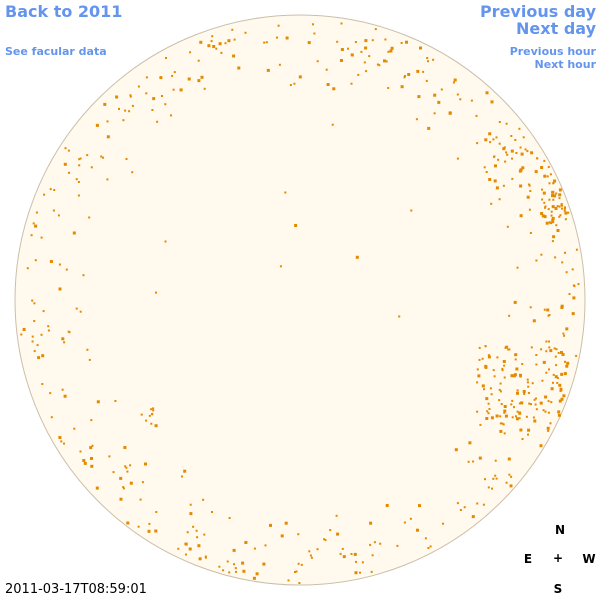 The image size is (600, 600). I want to click on previous-day-link: Previous day, so click(537, 11).